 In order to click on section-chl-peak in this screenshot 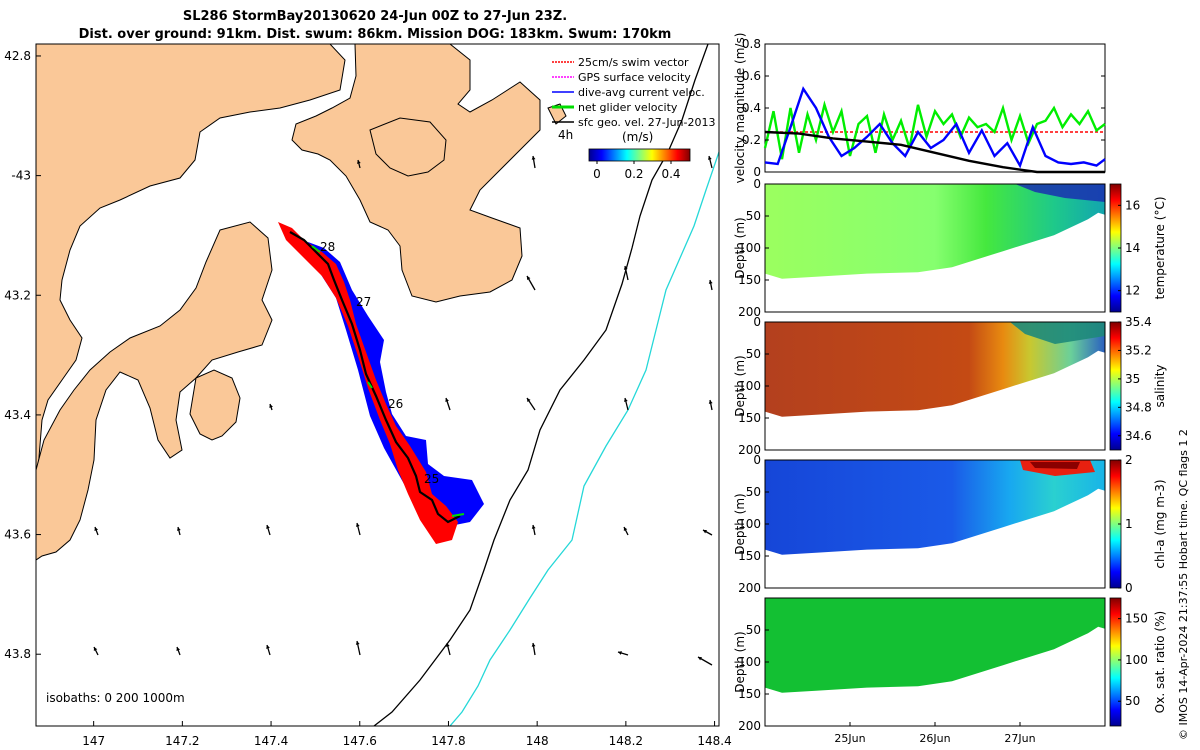, I will do `click(1055, 465)`.